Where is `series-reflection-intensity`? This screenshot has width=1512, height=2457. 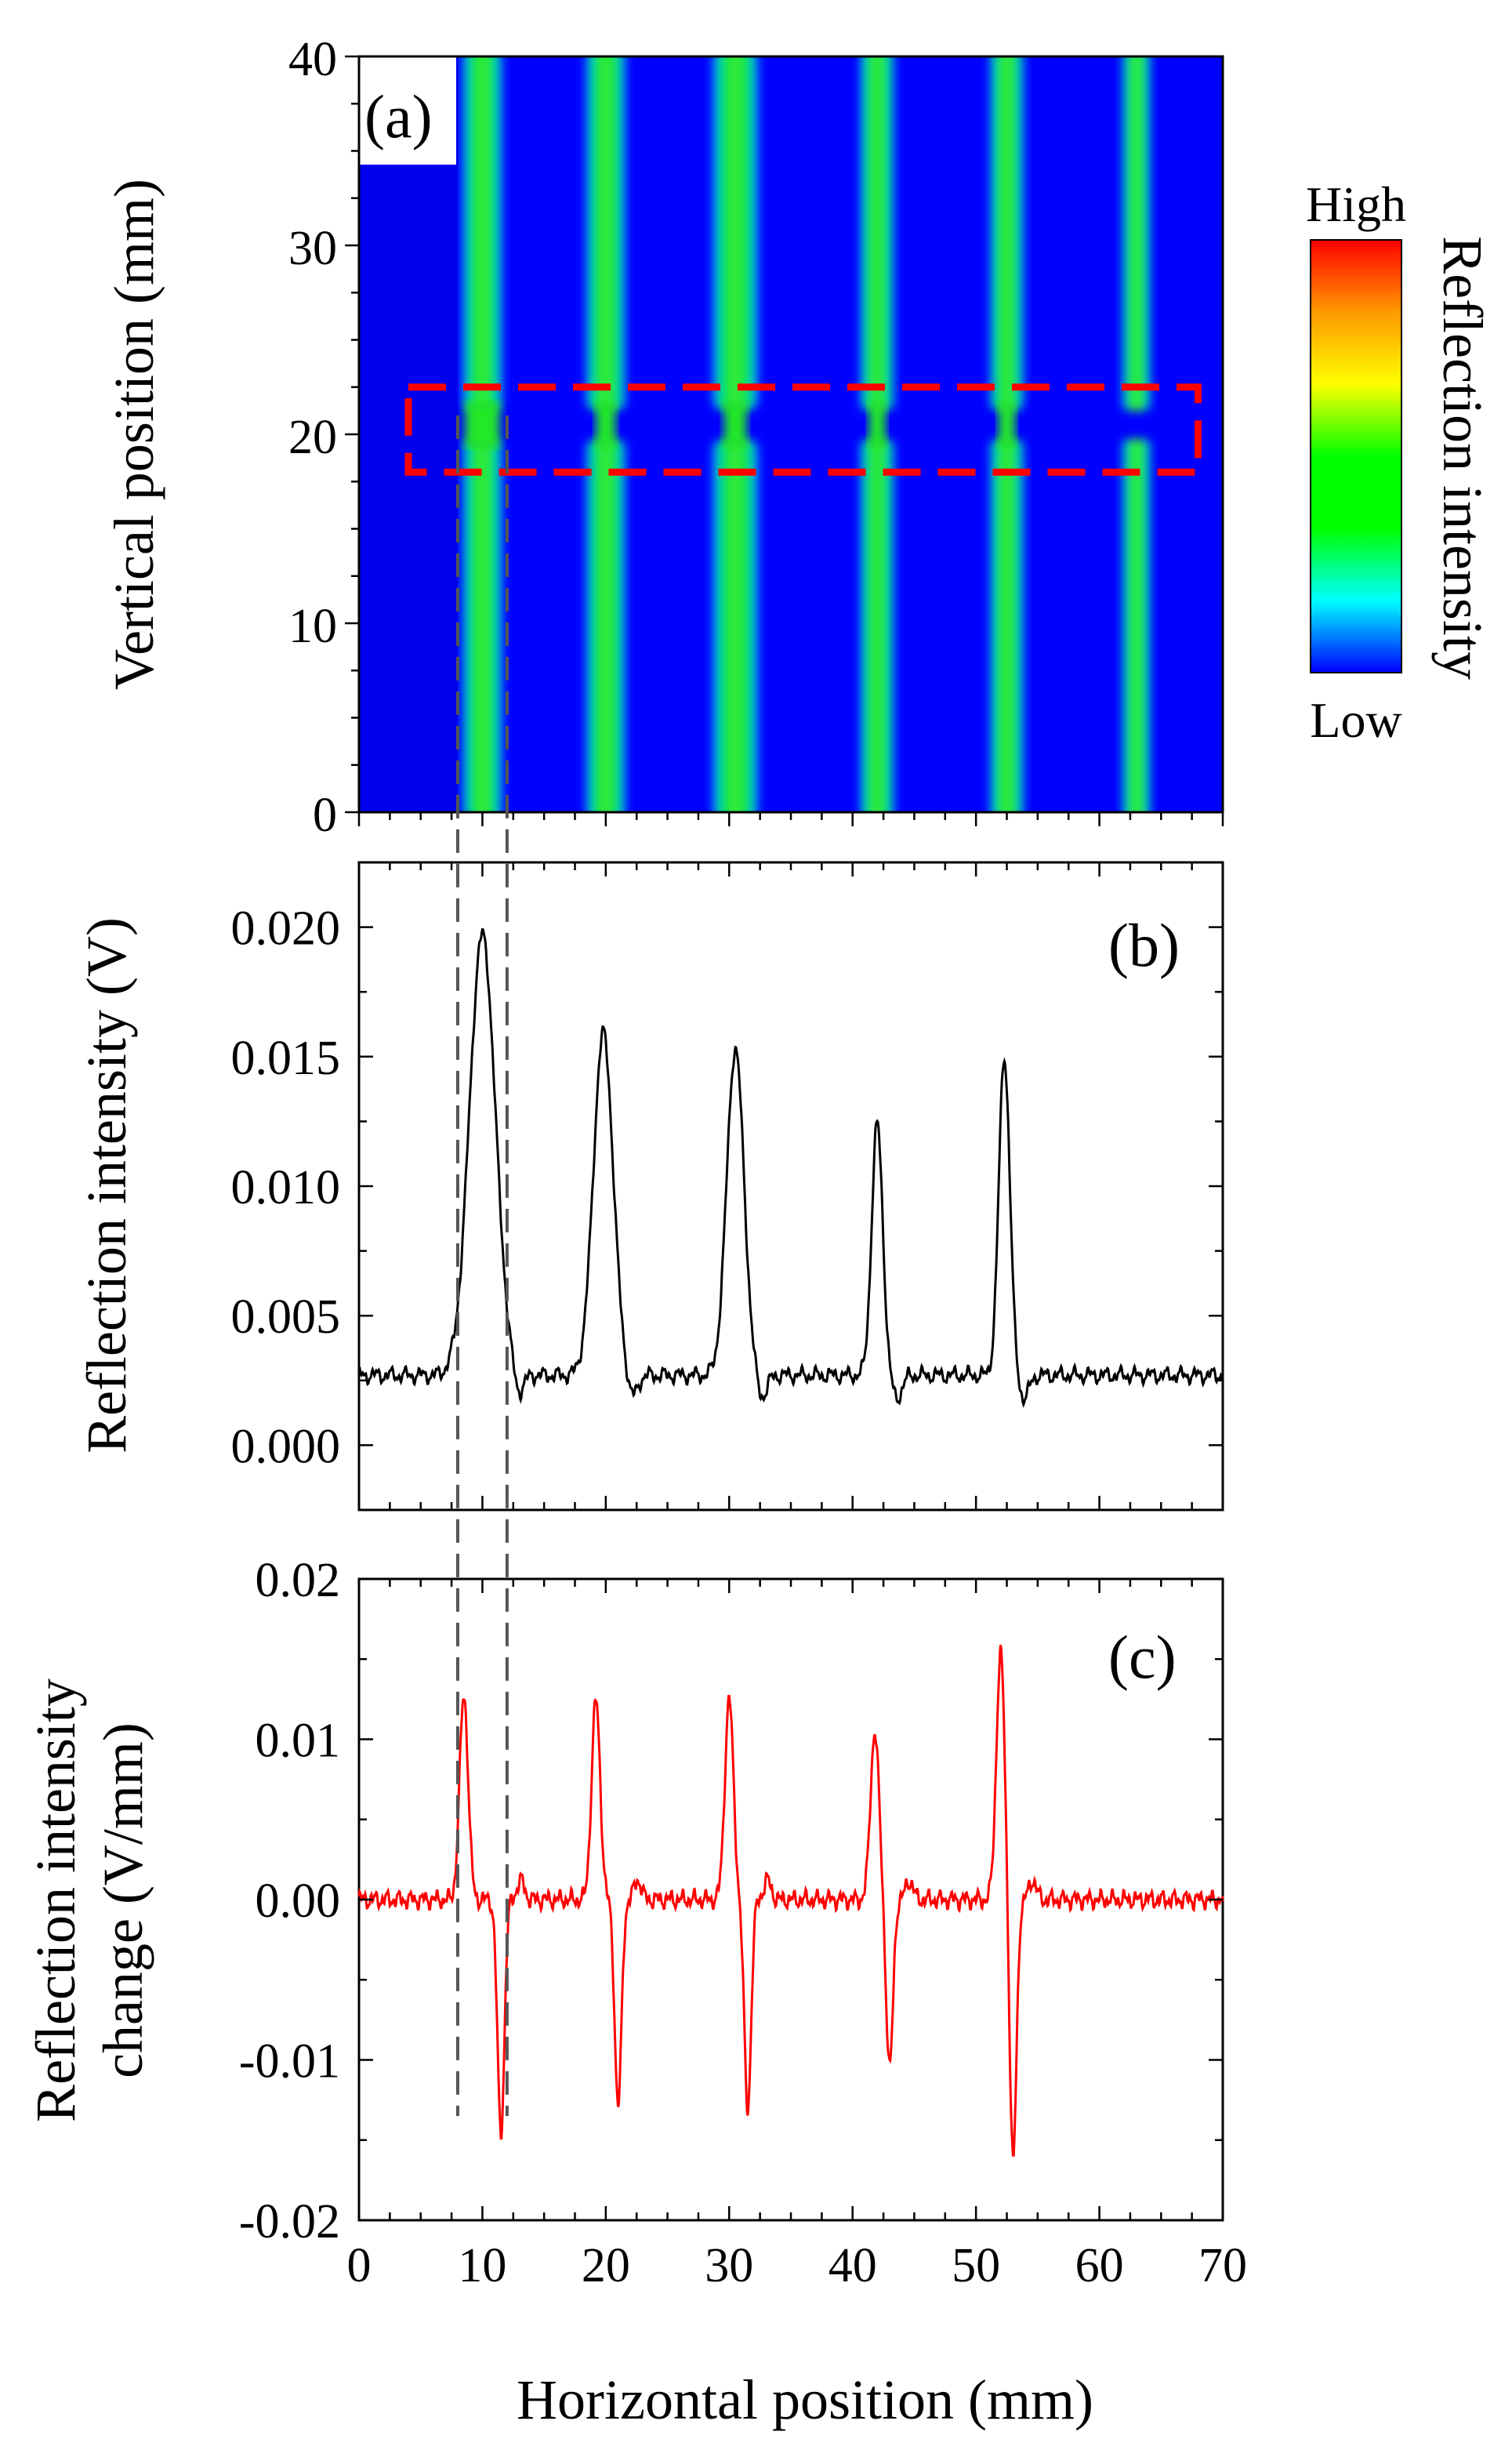
series-reflection-intensity is located at coordinates (790, 1167).